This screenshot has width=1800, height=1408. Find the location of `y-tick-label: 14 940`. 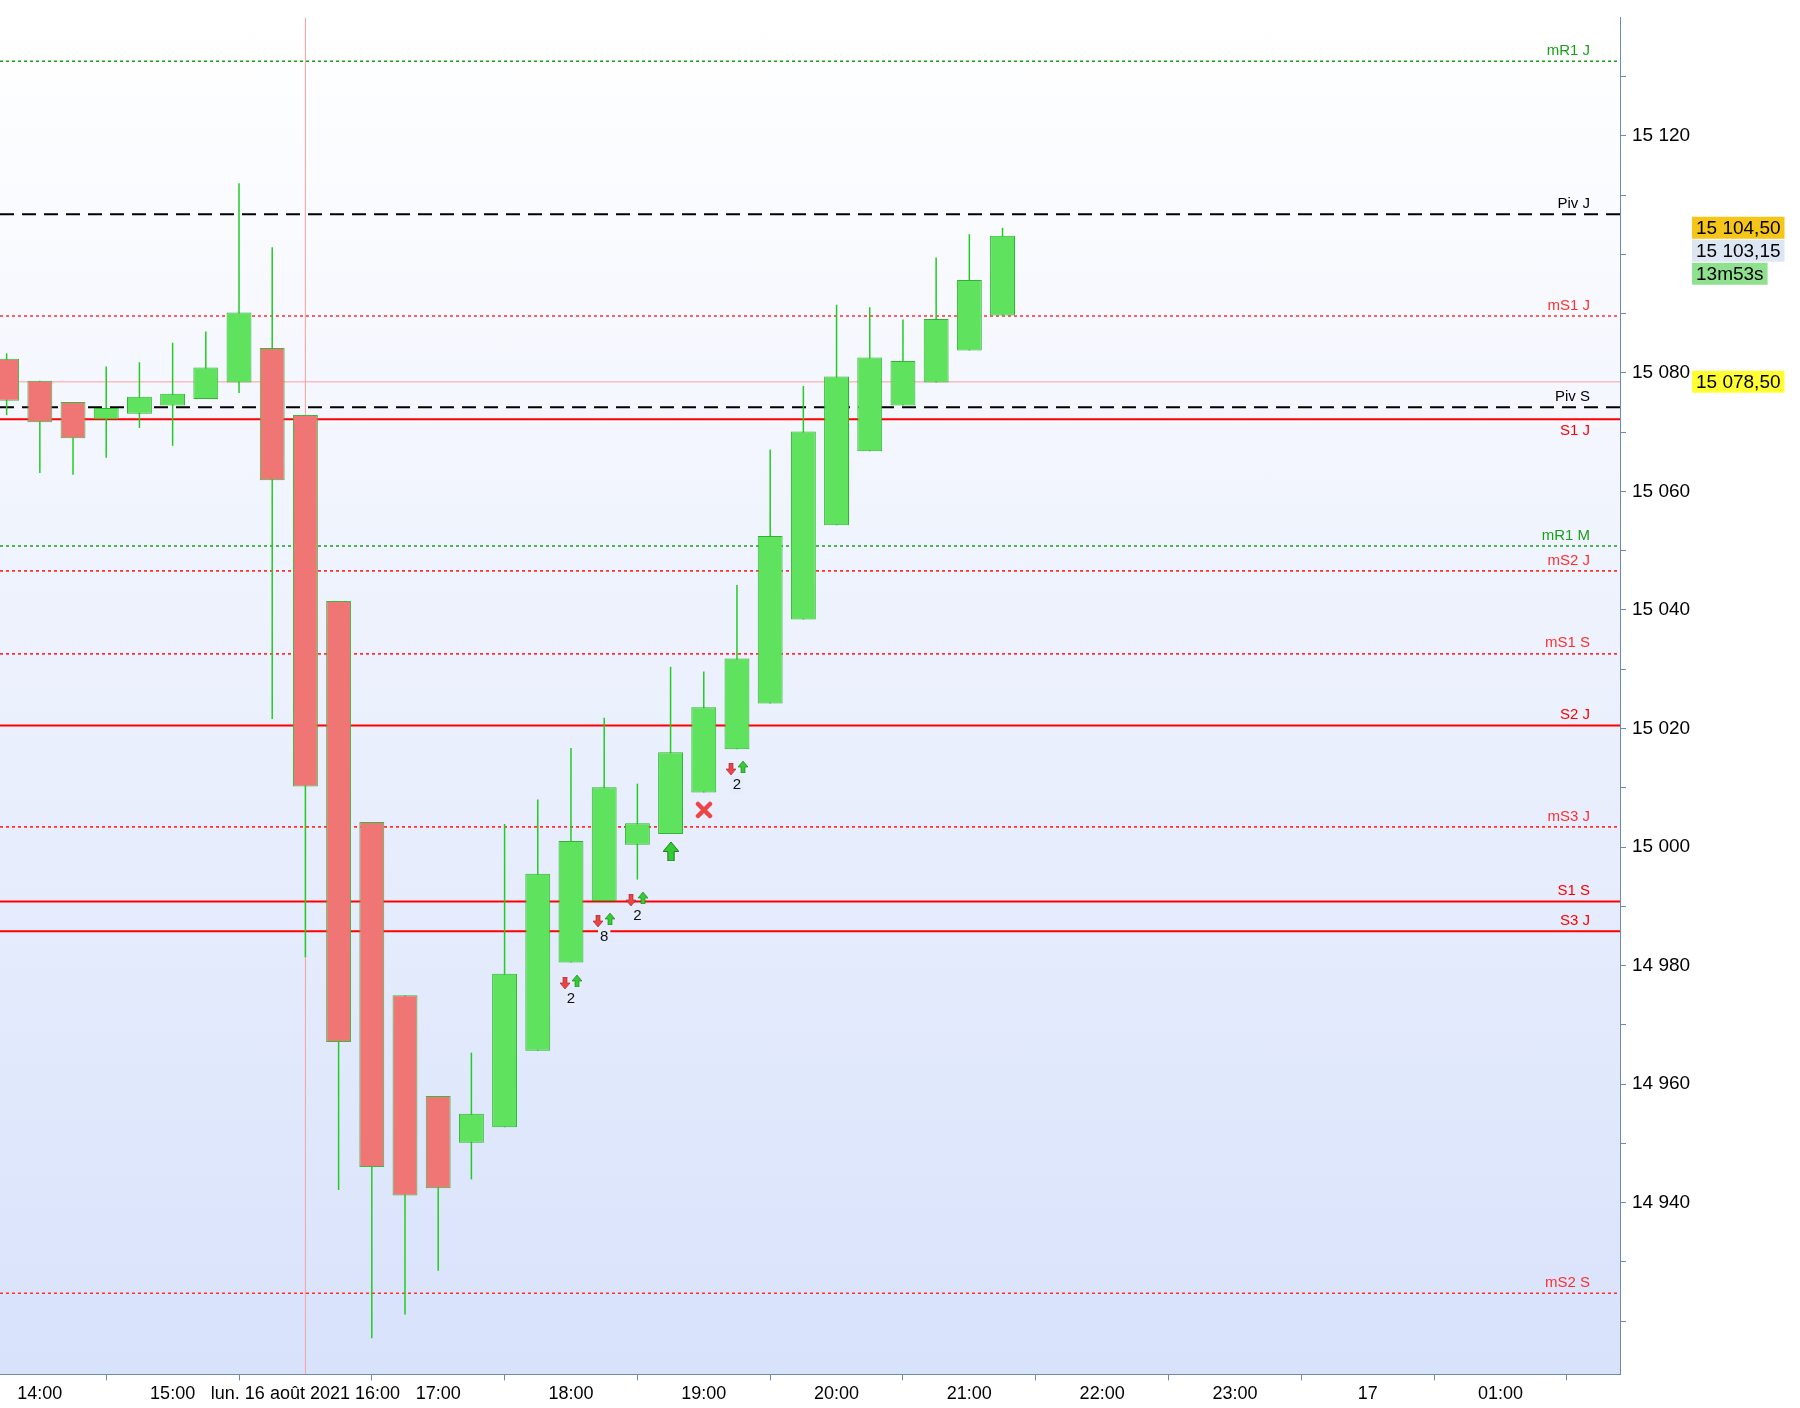

y-tick-label: 14 940 is located at coordinates (1661, 1201).